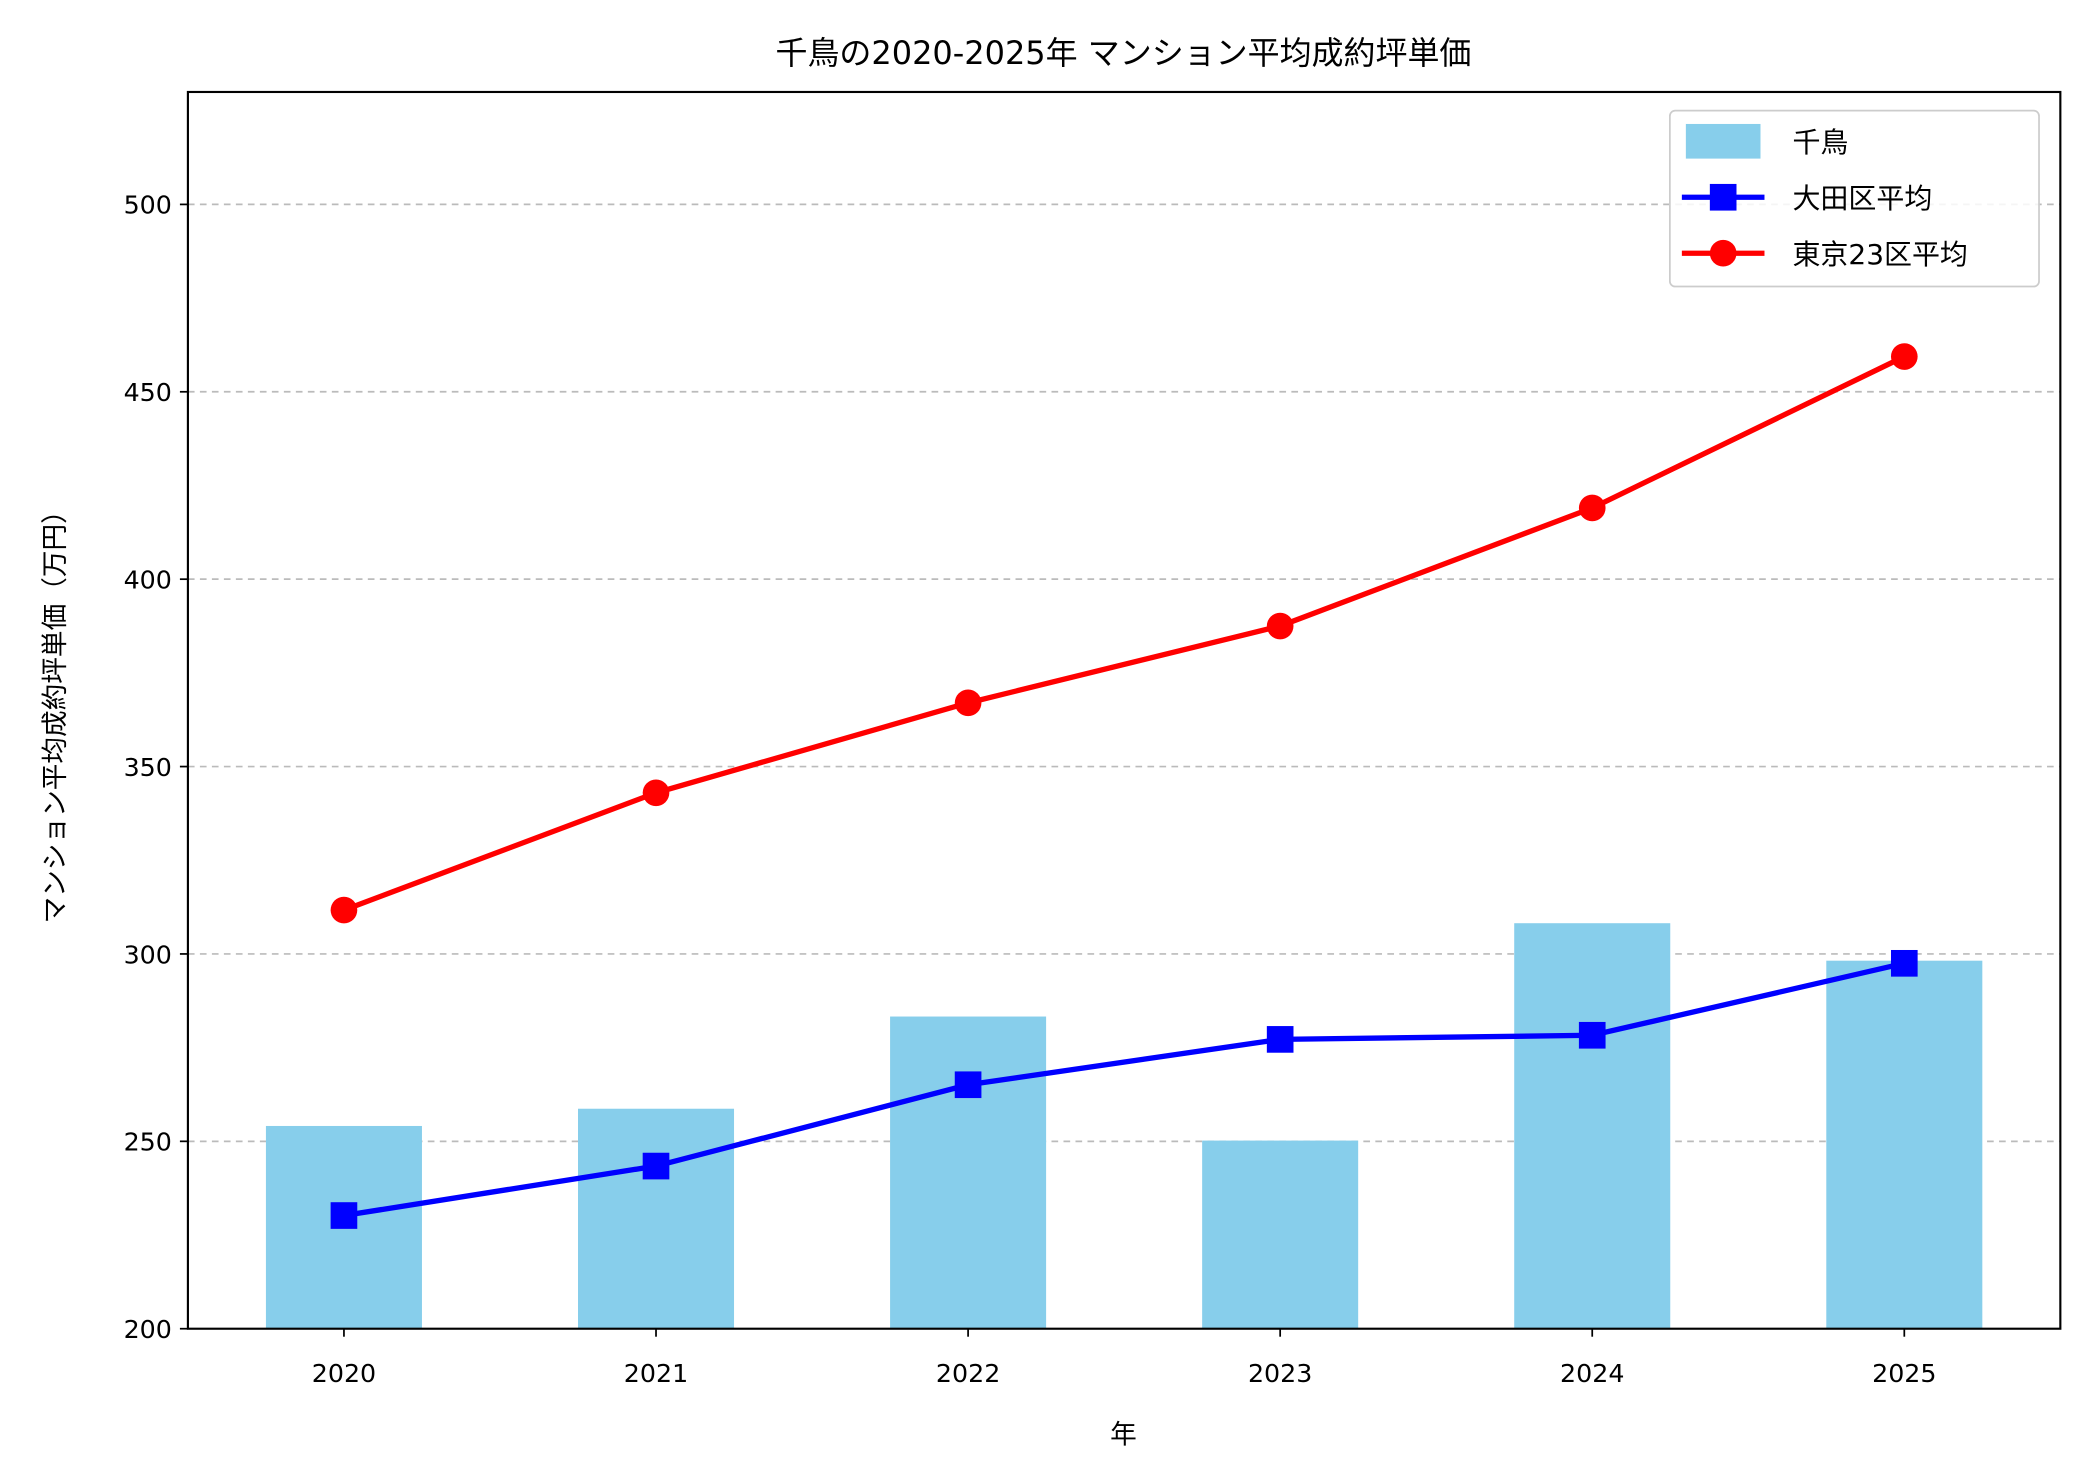 The width and height of the screenshot is (2079, 1474). What do you see at coordinates (148, 1142) in the screenshot?
I see `y-tick-label: 250` at bounding box center [148, 1142].